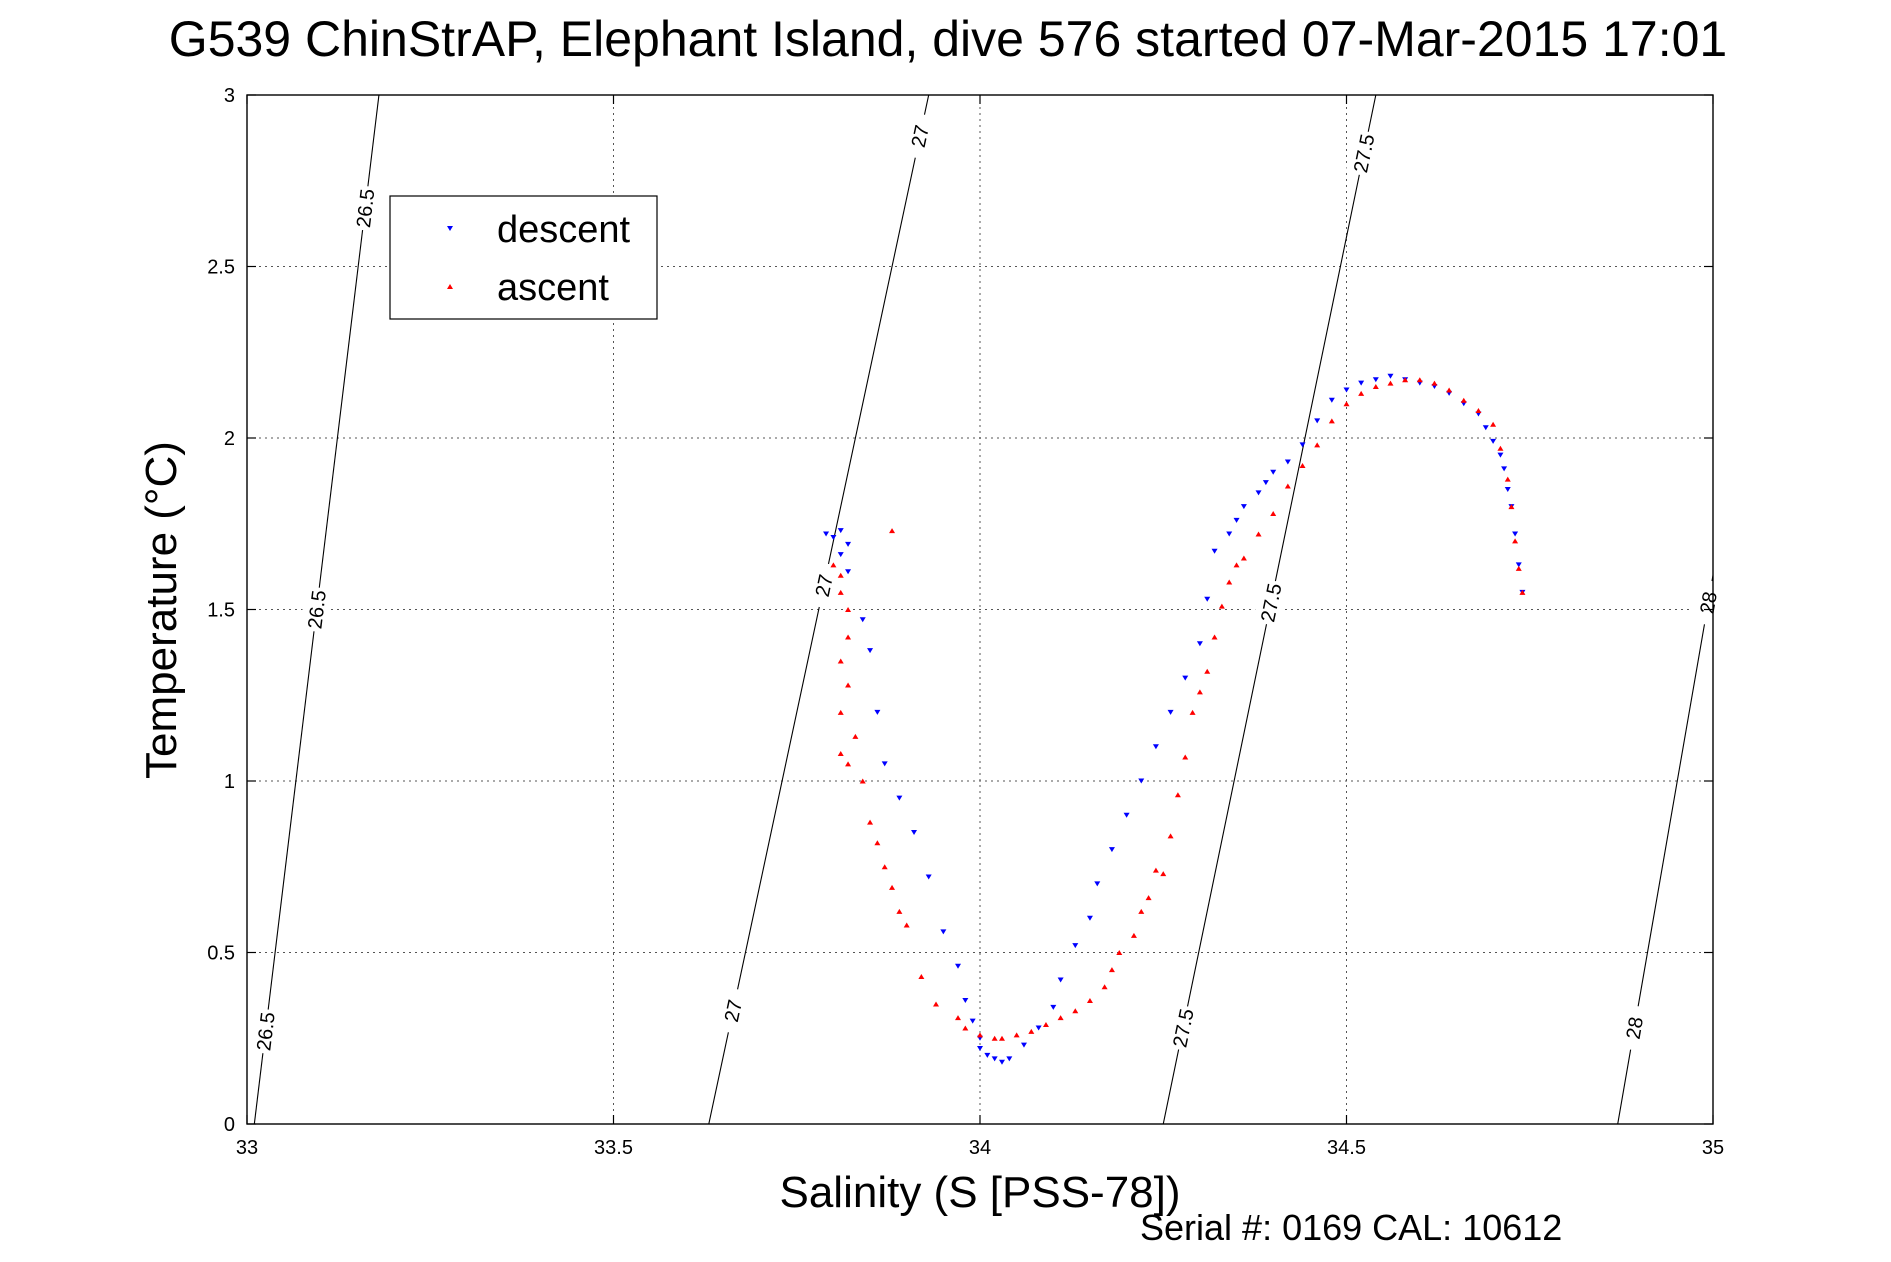 The image size is (1891, 1262). What do you see at coordinates (450, 228) in the screenshot?
I see `legend-marker-descent` at bounding box center [450, 228].